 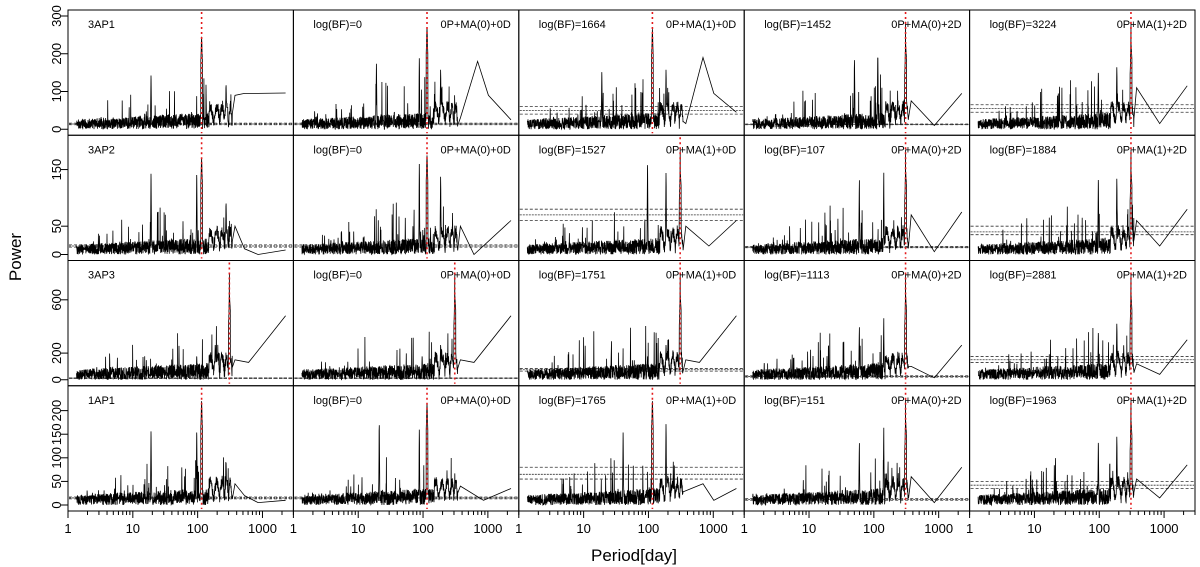 What do you see at coordinates (794, 150) in the screenshot?
I see `panel-label: log(BF)=107` at bounding box center [794, 150].